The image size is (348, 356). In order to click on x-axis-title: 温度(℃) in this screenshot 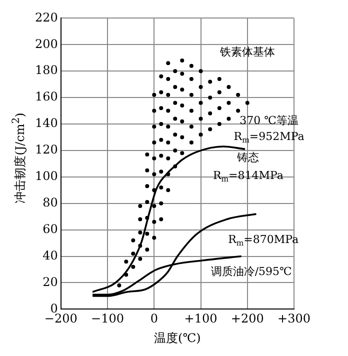, I will do `click(177, 337)`.